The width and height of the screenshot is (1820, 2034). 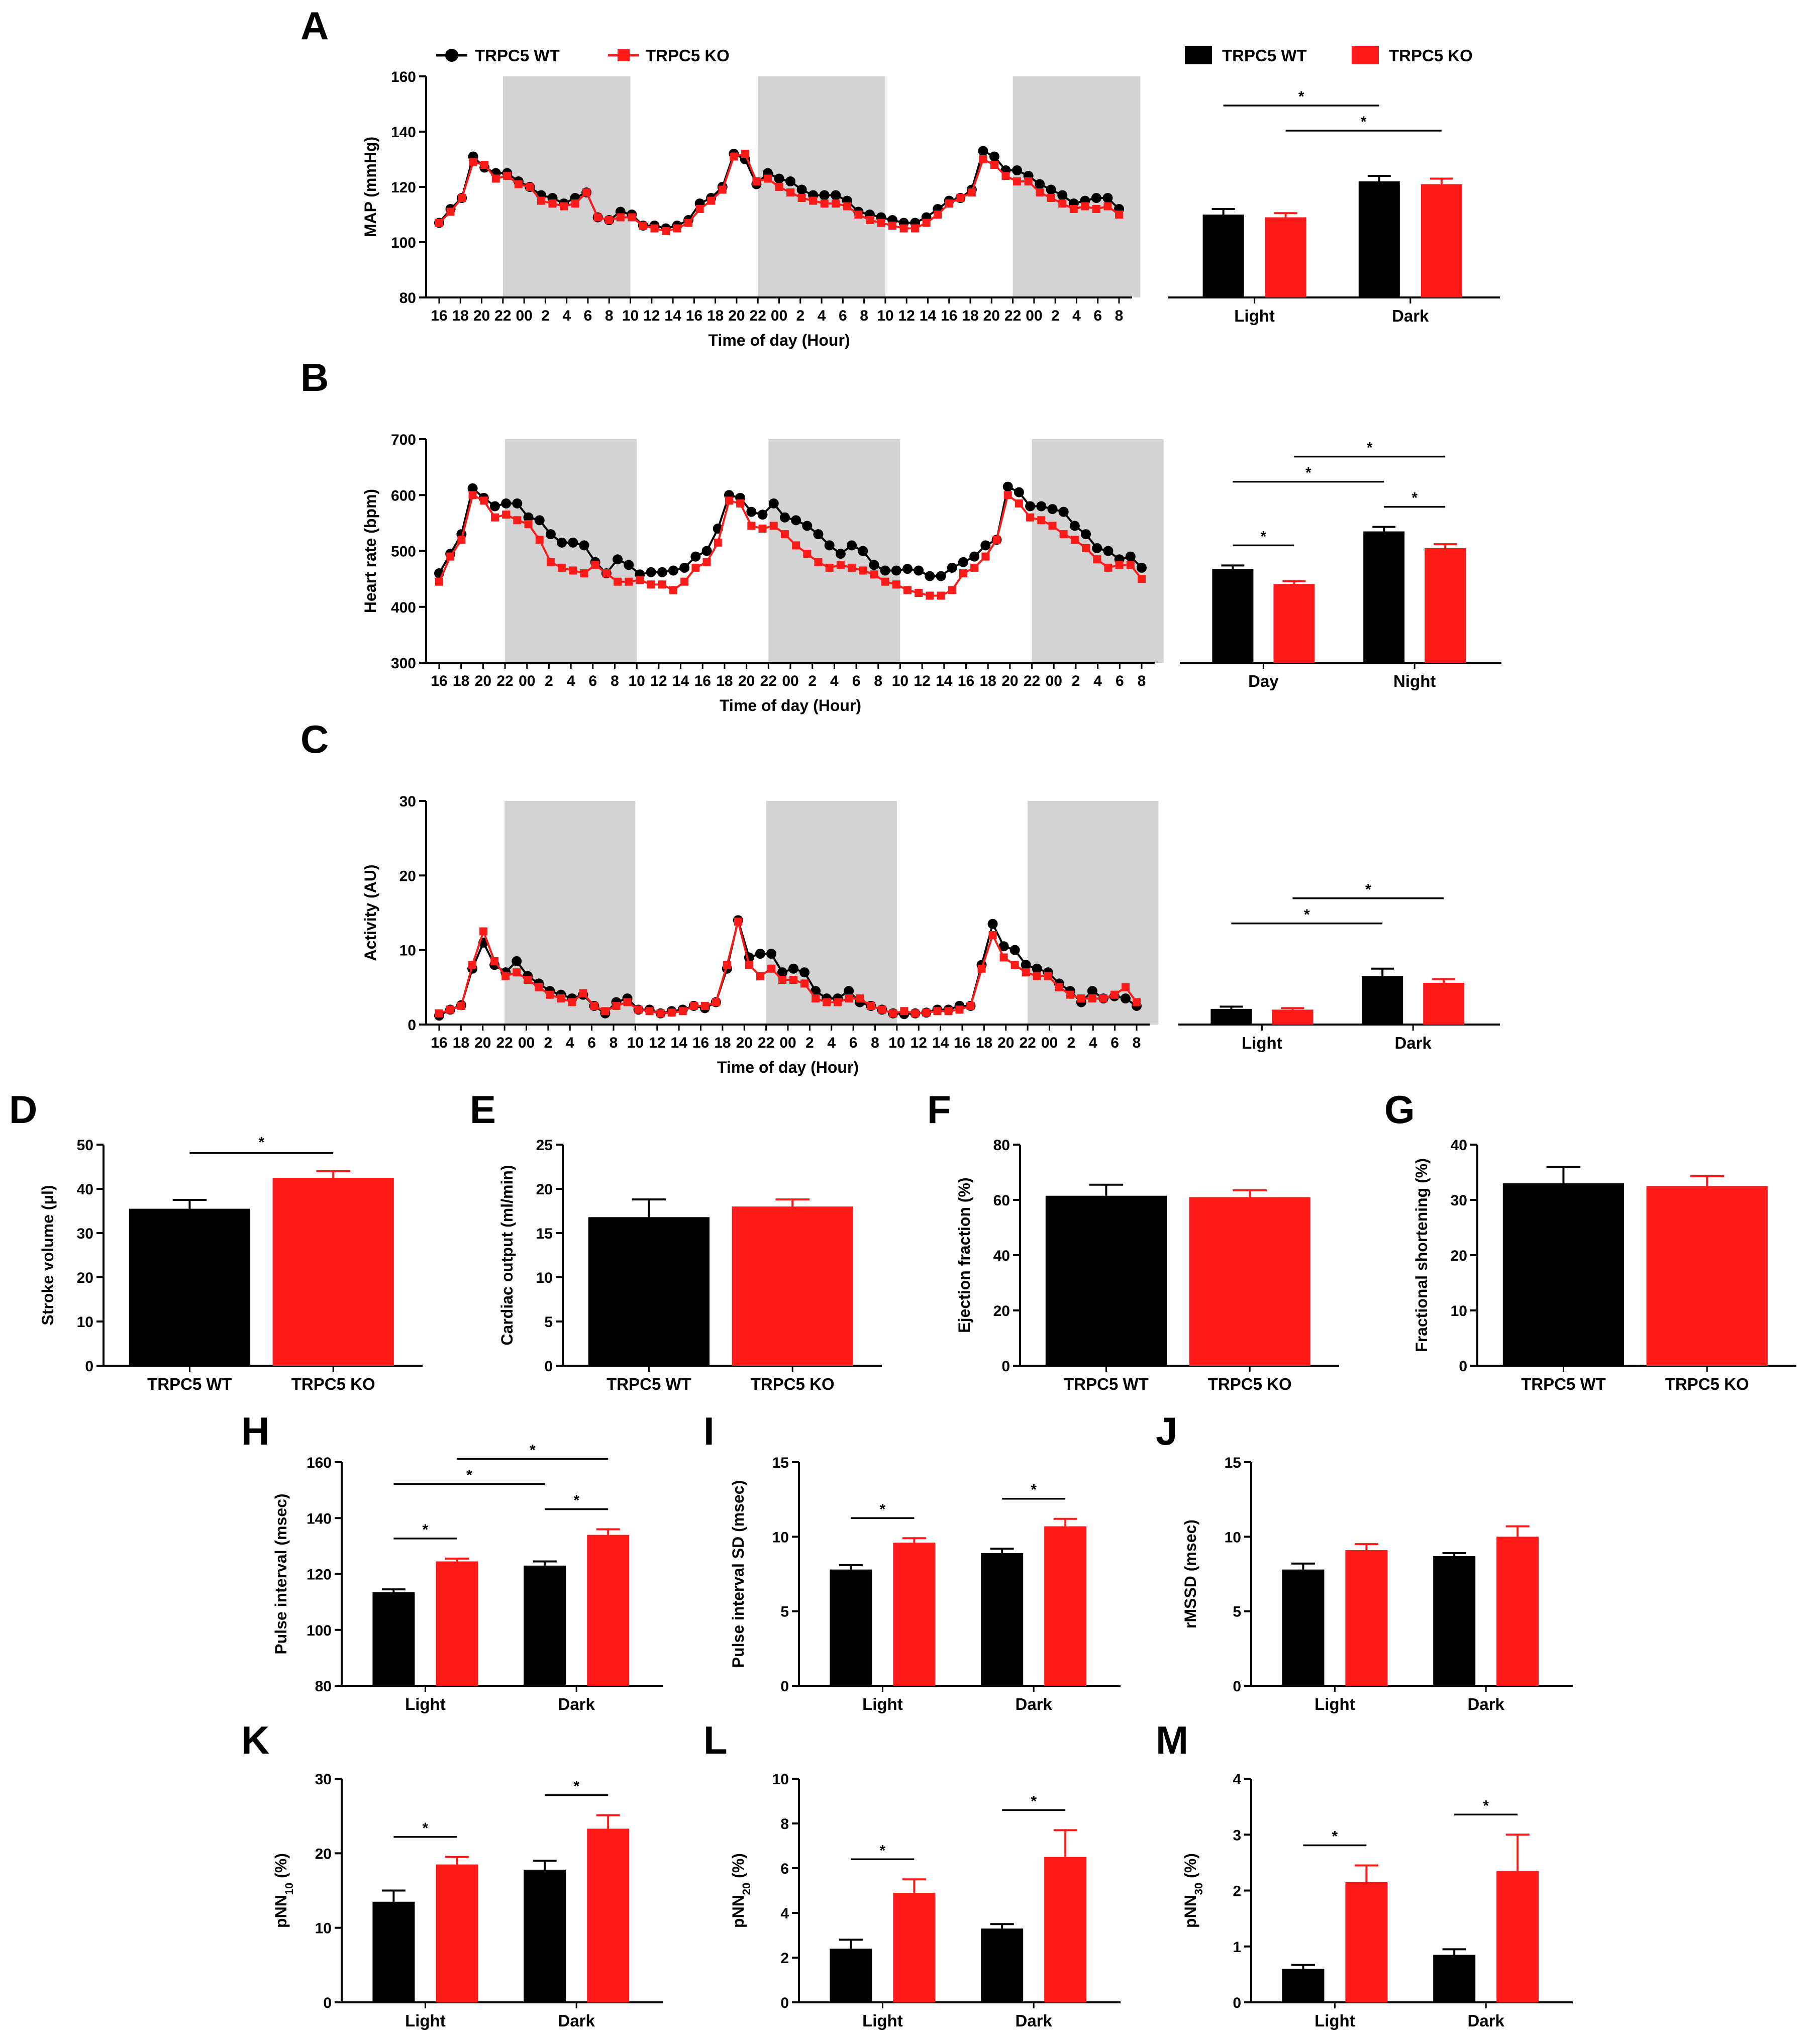 I want to click on chart-h-y-tick-label: 100, so click(x=319, y=1630).